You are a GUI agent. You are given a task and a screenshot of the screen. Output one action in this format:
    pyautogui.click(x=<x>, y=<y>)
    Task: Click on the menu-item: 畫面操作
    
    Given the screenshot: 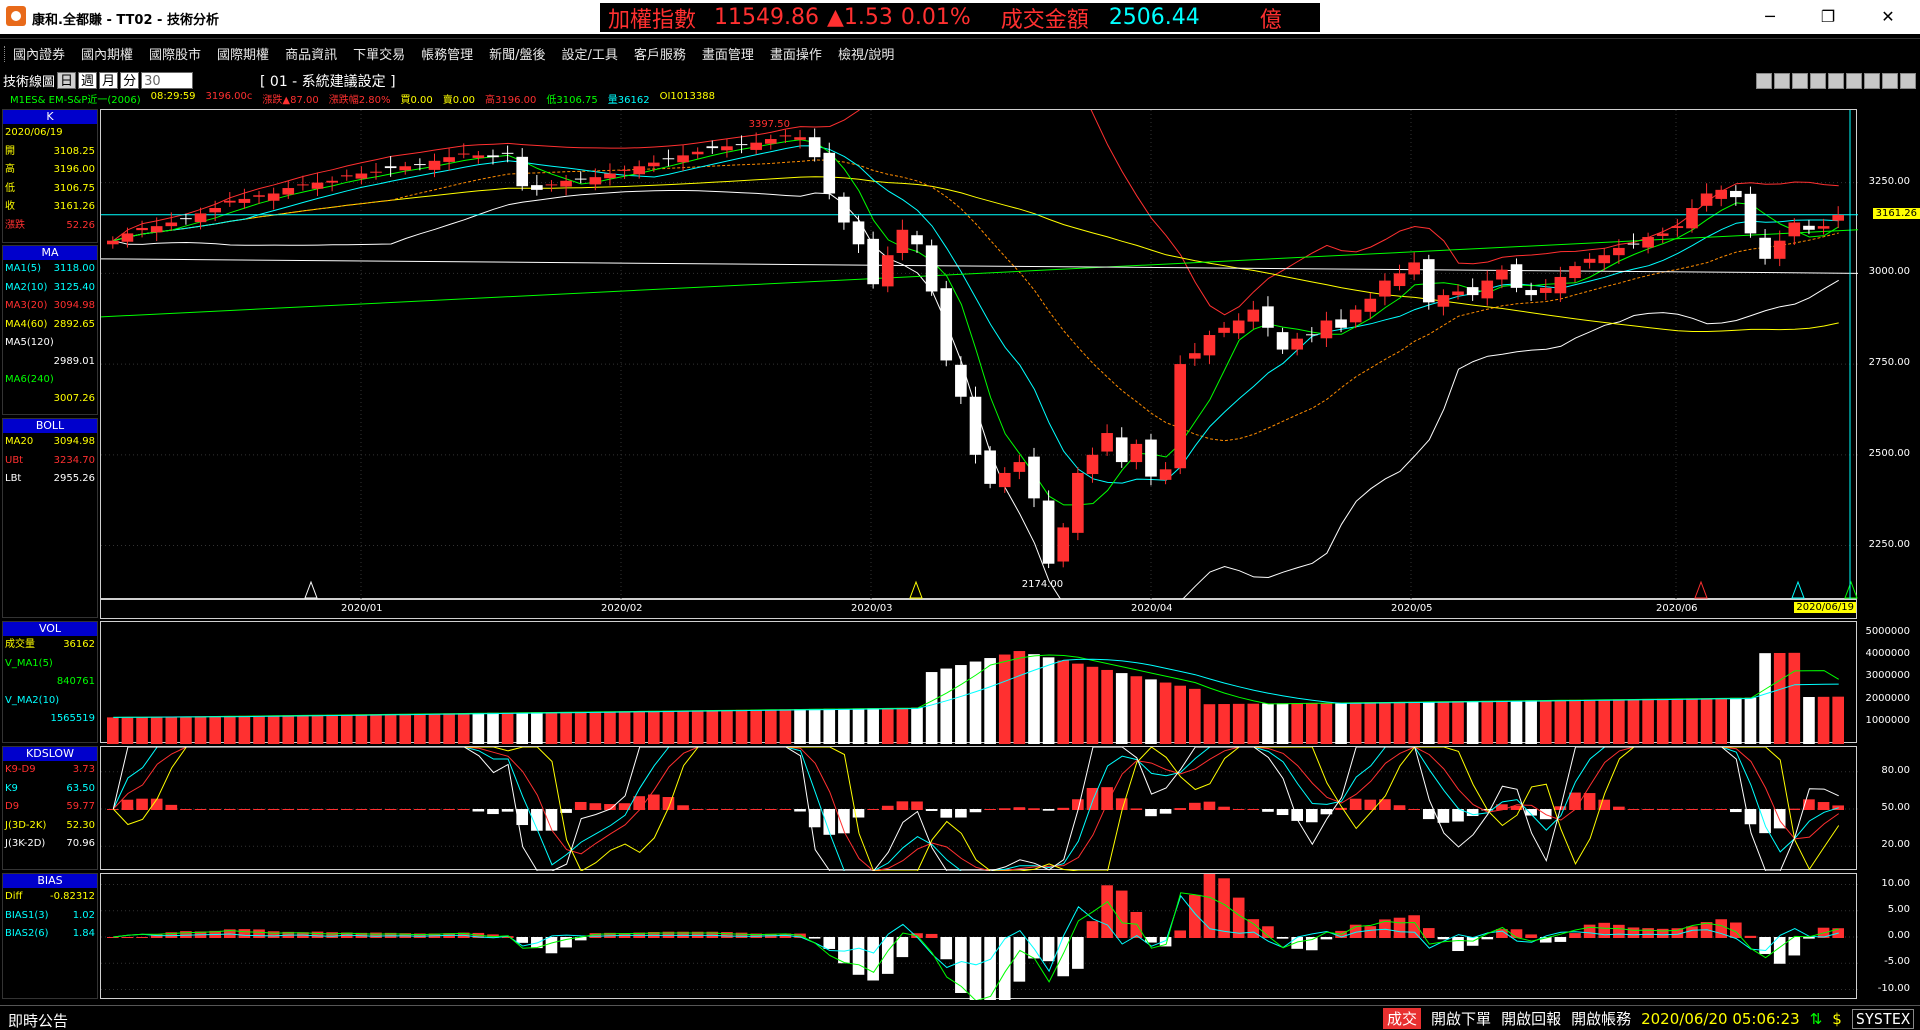 What is the action you would take?
    pyautogui.click(x=795, y=55)
    